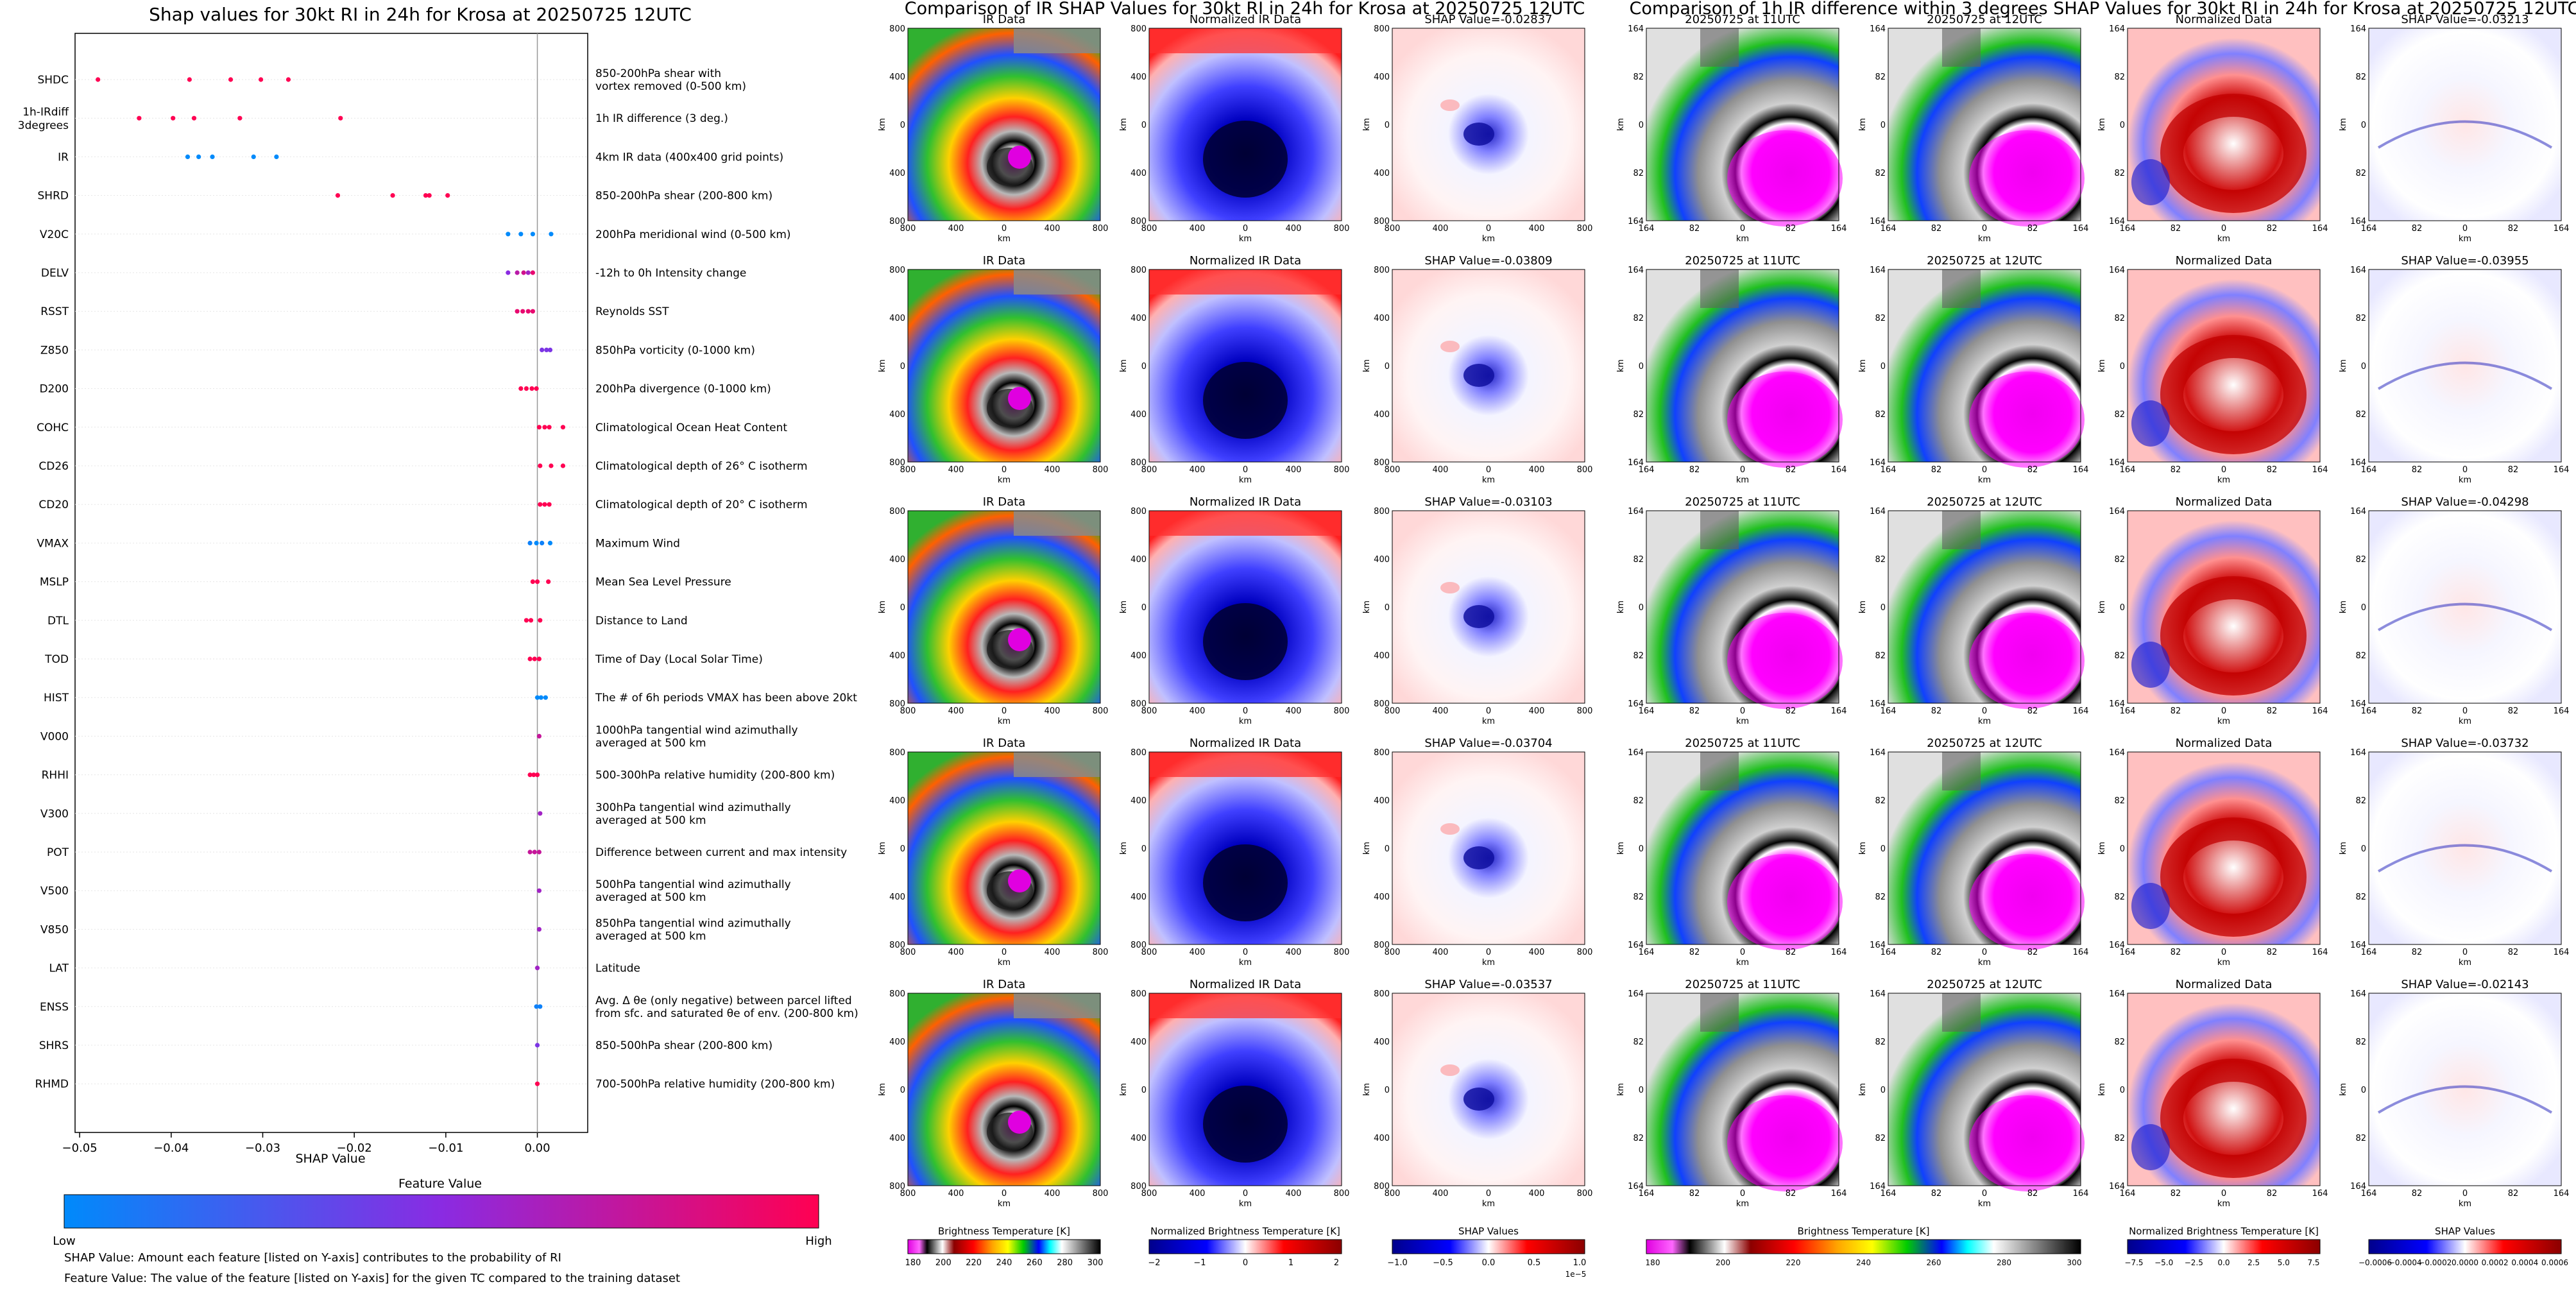 Image resolution: width=2576 pixels, height=1289 pixels. I want to click on panel-title: IR Data, so click(1005, 985).